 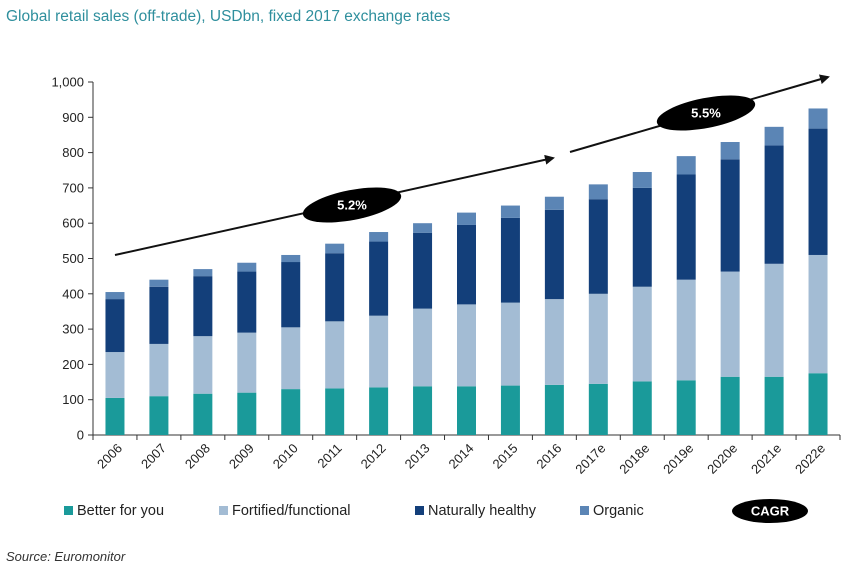 I want to click on bar-organic-2010, so click(x=291, y=258).